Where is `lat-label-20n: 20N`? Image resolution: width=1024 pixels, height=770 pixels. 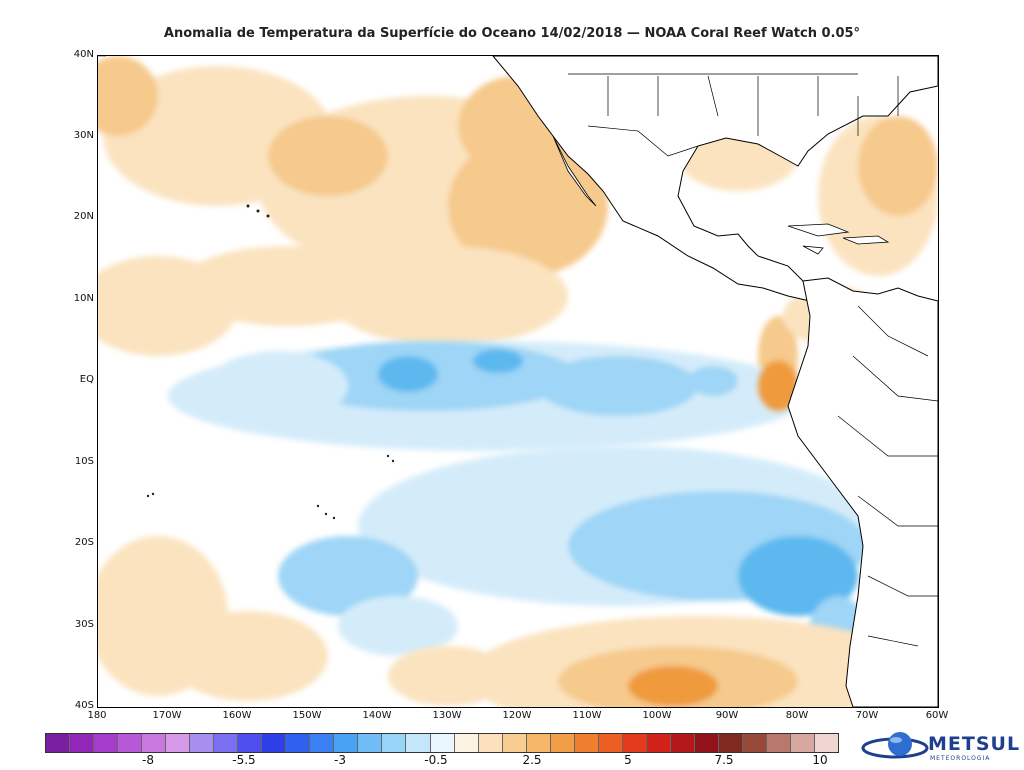
lat-label-20n: 20N is located at coordinates (83, 216).